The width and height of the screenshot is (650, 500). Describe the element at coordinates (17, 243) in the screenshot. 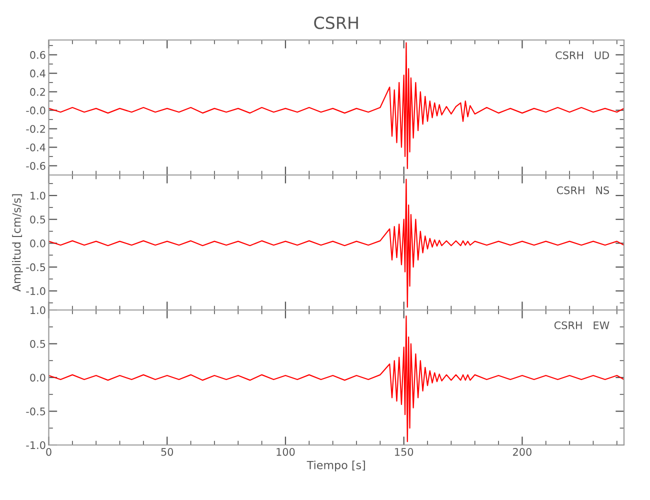

I see `y-axis-title: Amplitud [cm/s/s]` at that location.